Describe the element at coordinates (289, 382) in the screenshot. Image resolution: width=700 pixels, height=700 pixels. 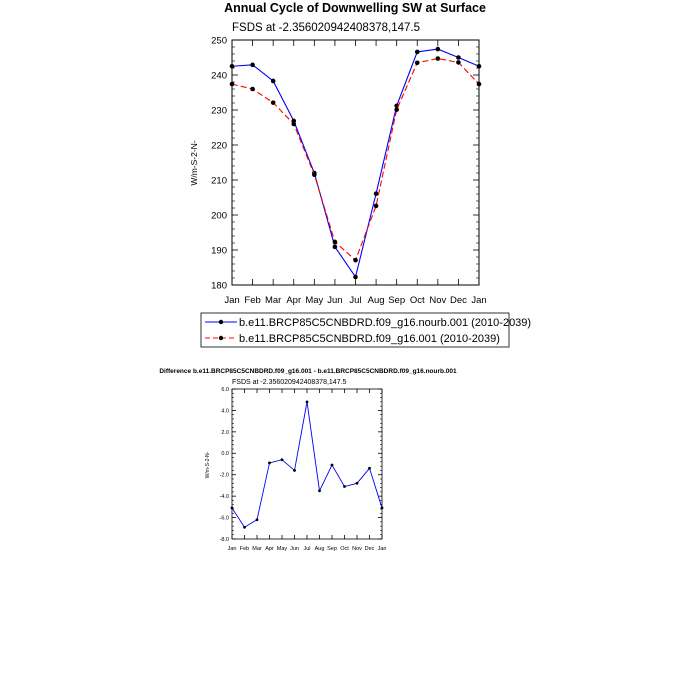
I see `chart2-subtitle: FSDS at -2.356020942408378,147.5` at that location.